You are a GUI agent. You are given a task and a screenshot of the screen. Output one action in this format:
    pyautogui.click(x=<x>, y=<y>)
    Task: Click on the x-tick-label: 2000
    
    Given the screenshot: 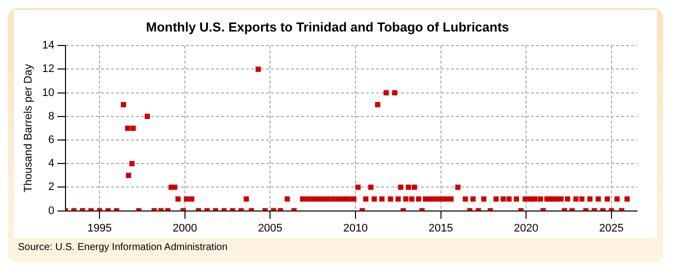 What is the action you would take?
    pyautogui.click(x=185, y=228)
    